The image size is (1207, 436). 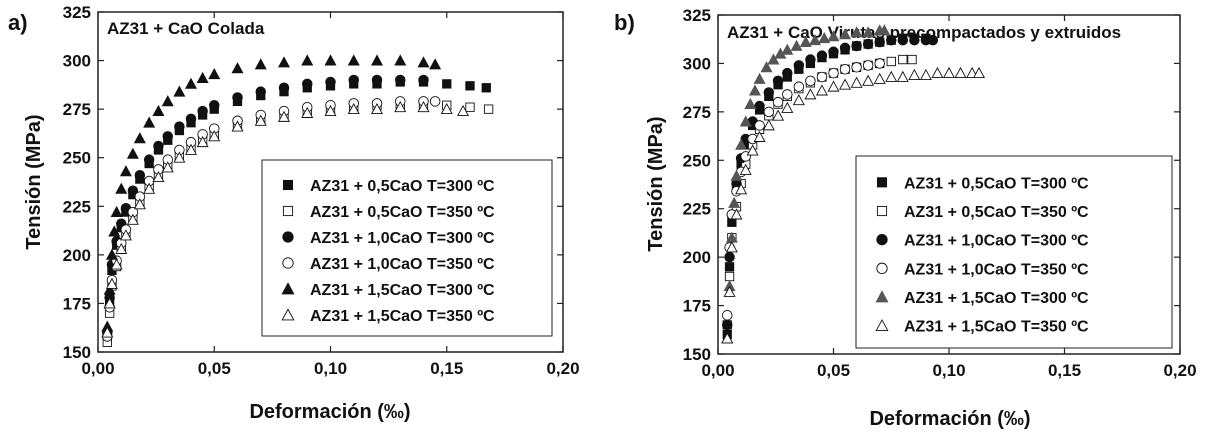 I want to click on y-tick-label: 200, so click(x=697, y=257).